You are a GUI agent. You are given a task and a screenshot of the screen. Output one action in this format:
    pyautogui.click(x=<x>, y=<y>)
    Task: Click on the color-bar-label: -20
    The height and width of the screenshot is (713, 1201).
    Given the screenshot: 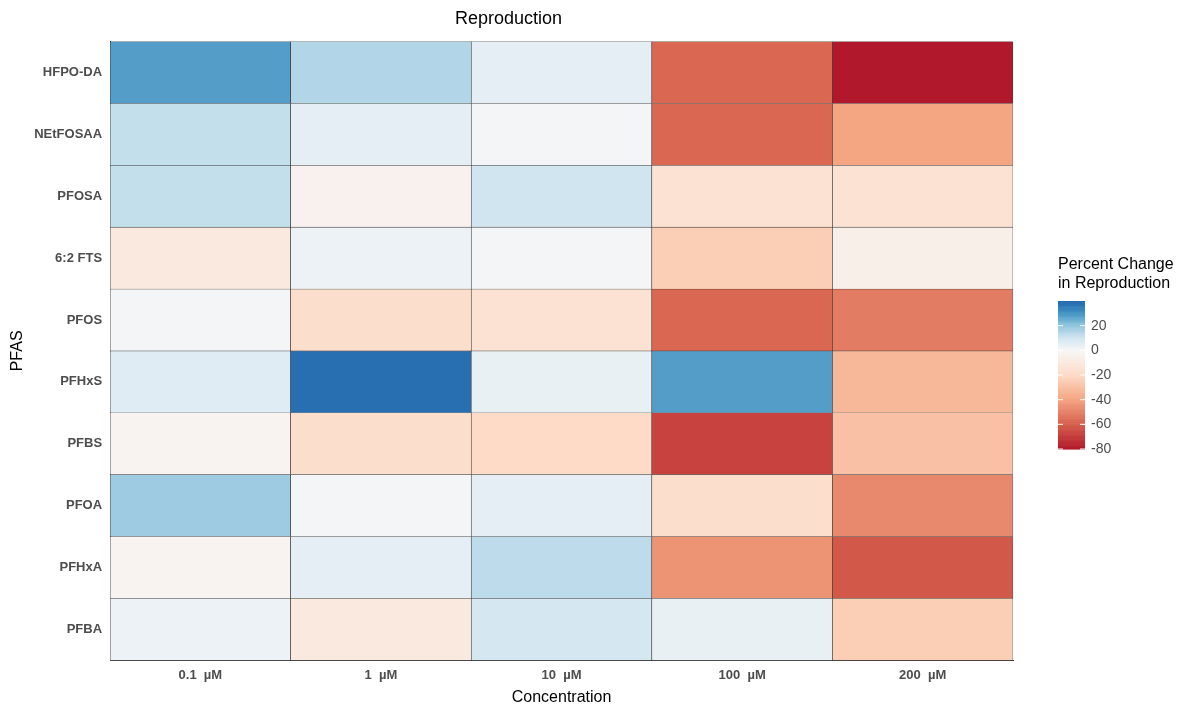 What is the action you would take?
    pyautogui.click(x=1101, y=373)
    